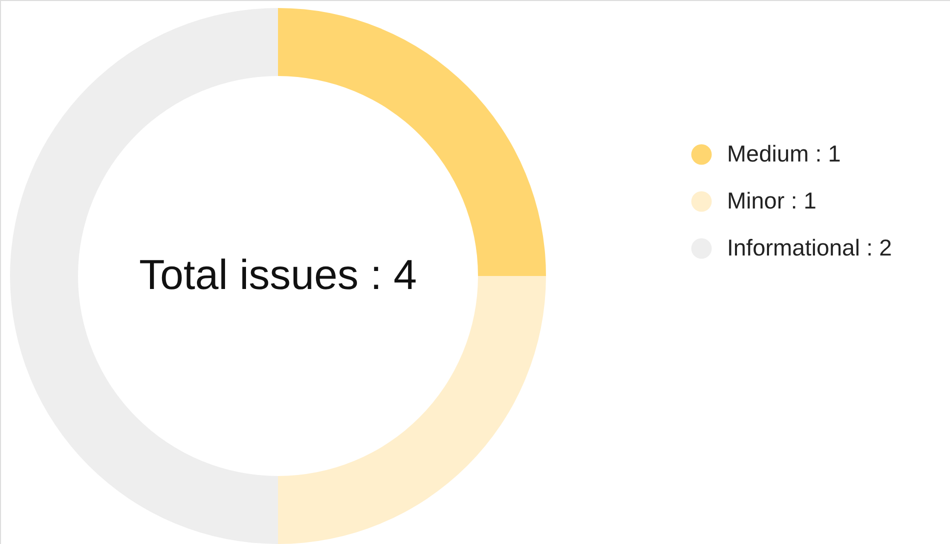 This screenshot has width=950, height=544. Describe the element at coordinates (784, 153) in the screenshot. I see `legend-label: Medium : 1` at that location.